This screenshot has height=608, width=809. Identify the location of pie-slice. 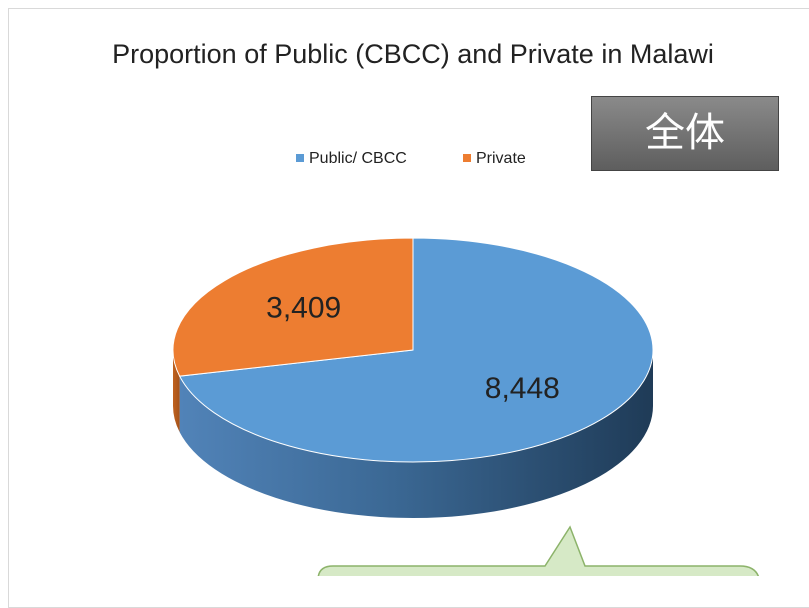
(293, 307).